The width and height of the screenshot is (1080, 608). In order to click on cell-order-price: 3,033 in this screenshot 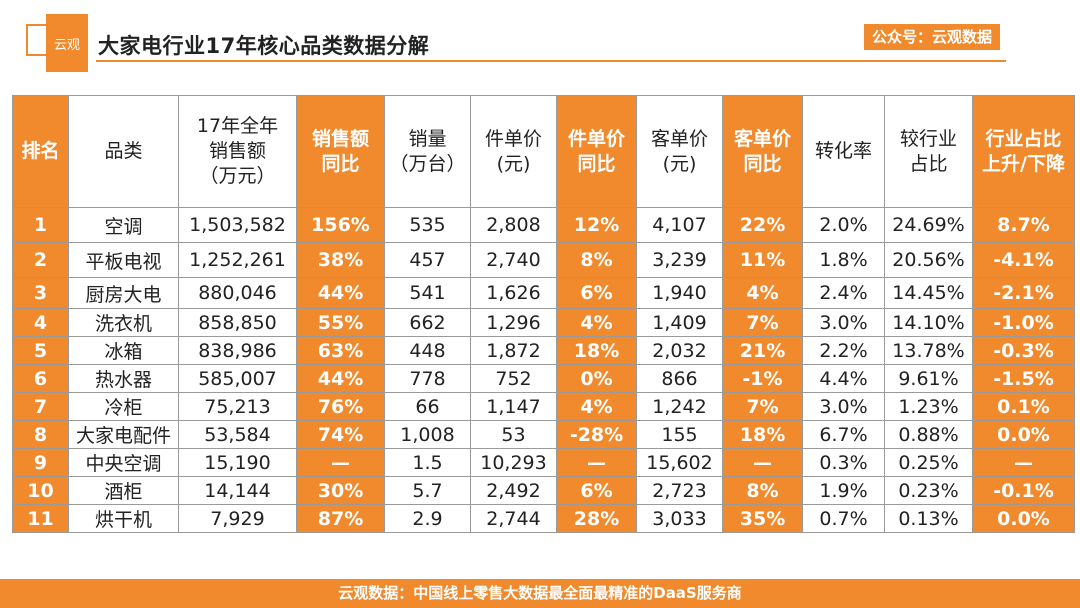, I will do `click(679, 518)`.